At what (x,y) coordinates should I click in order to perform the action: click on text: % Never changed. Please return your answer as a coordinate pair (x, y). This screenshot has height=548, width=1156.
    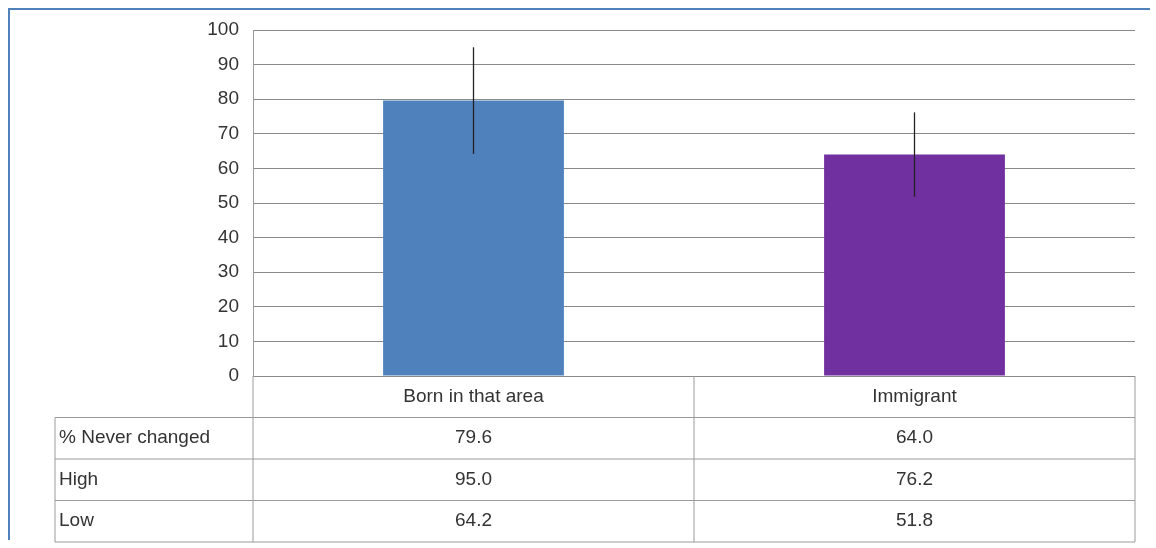
    Looking at the image, I should click on (135, 437).